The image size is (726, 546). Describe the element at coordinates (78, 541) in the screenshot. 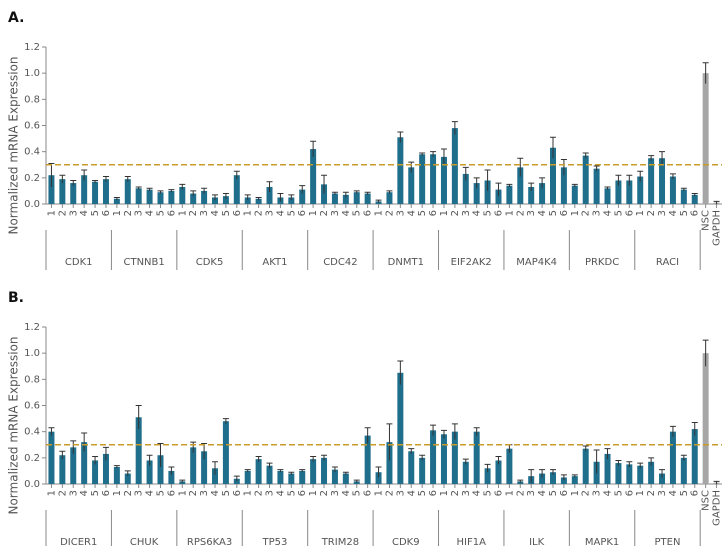

I see `group-label: DICER1` at that location.